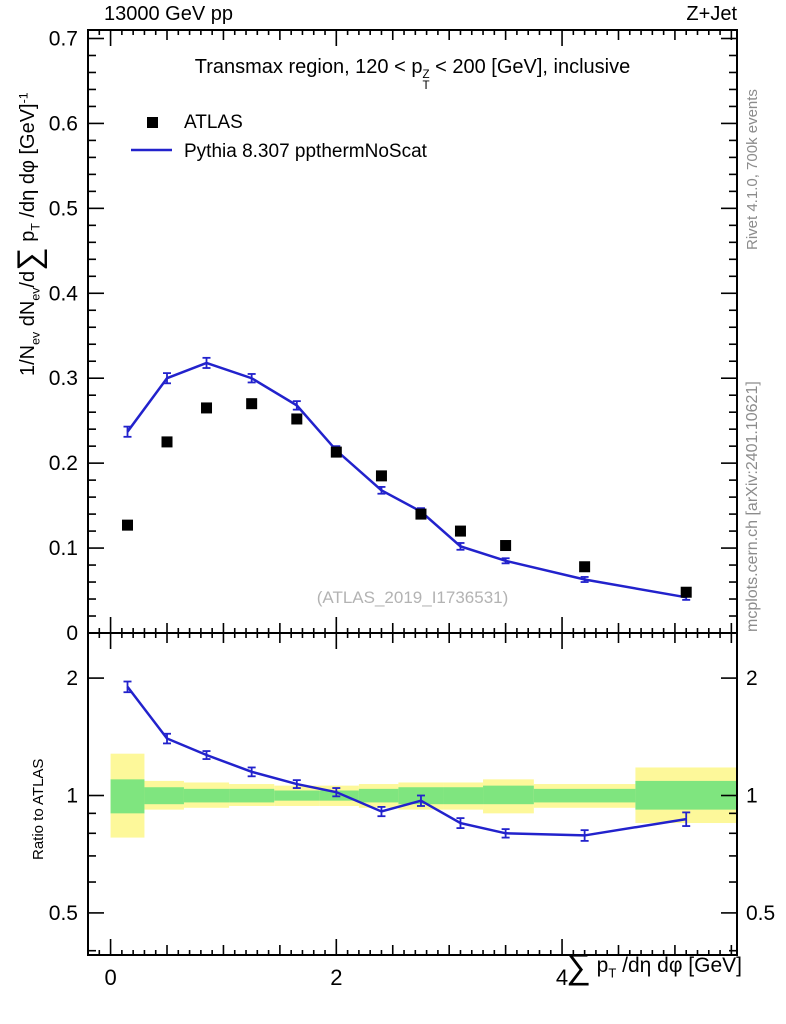  What do you see at coordinates (213, 122) in the screenshot?
I see `legend-label-atlas: ATLAS` at bounding box center [213, 122].